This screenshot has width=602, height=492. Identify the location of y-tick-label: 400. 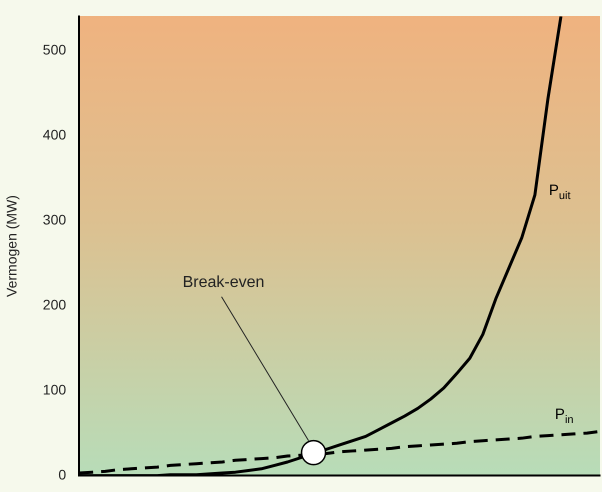
(54, 134).